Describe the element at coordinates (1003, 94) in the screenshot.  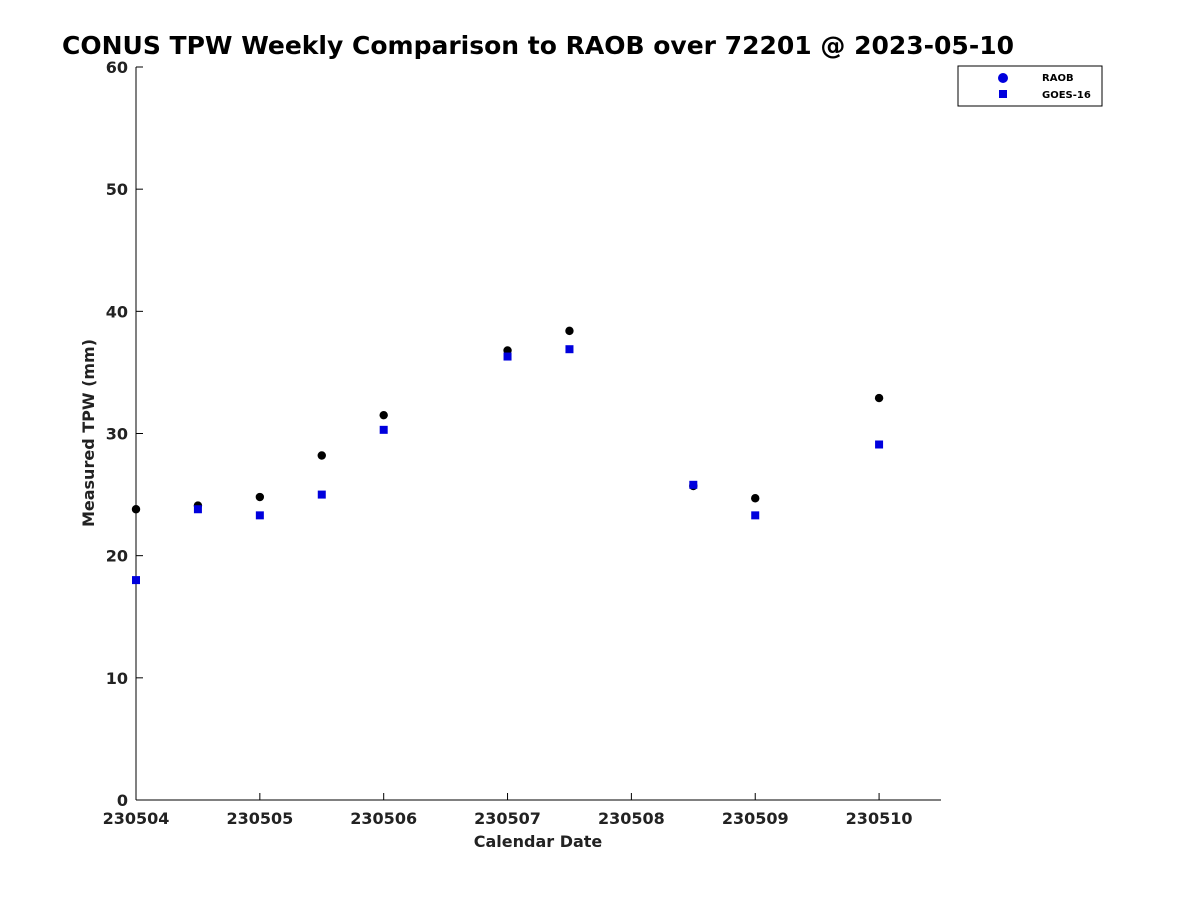
I see `legend-marker-goes` at that location.